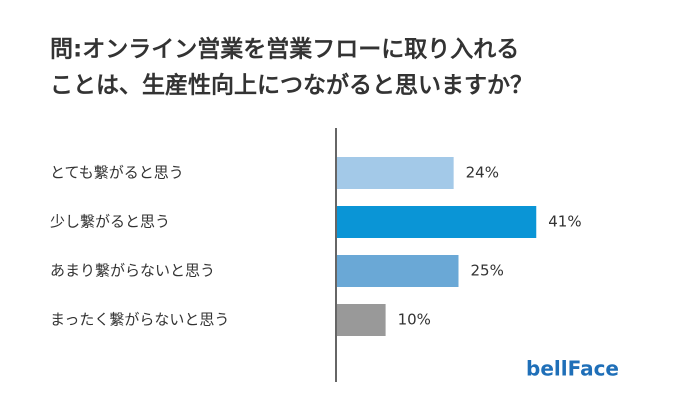 This screenshot has width=676, height=417. What do you see at coordinates (414, 320) in the screenshot?
I see `value-label: 10%` at bounding box center [414, 320].